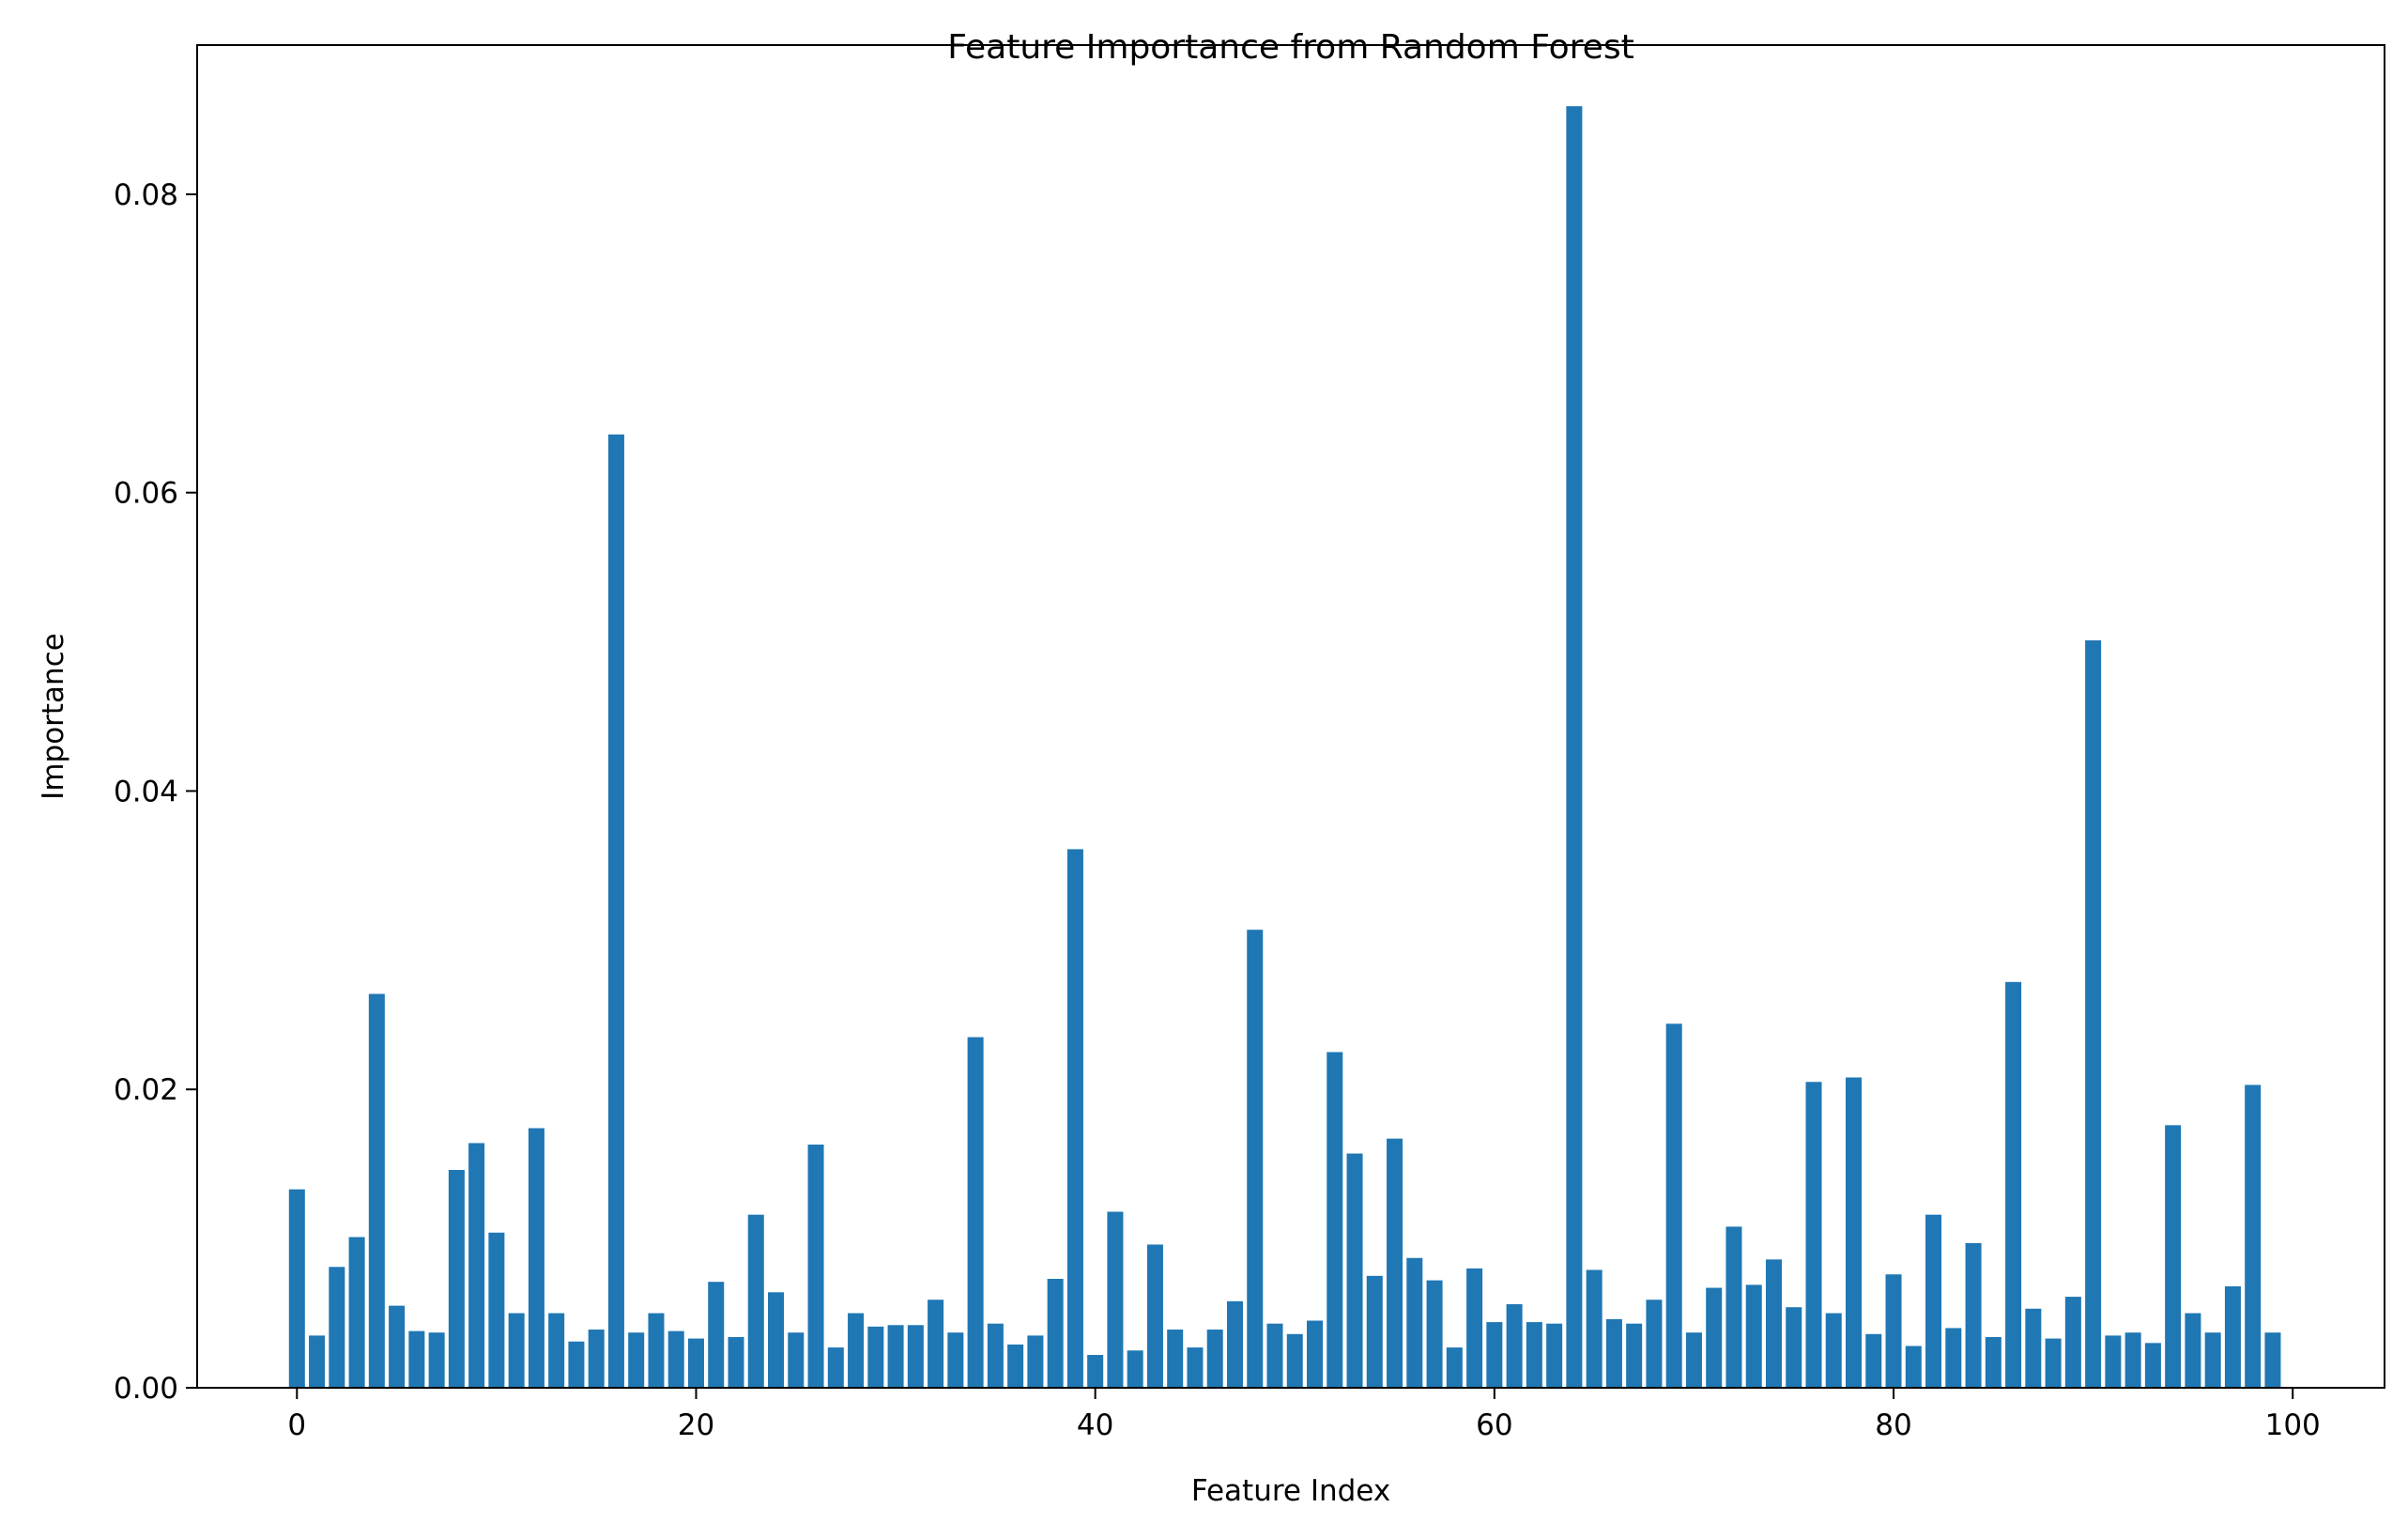 Image resolution: width=2408 pixels, height=1538 pixels. What do you see at coordinates (146, 494) in the screenshot?
I see `y-tick-label-0.06: 0.06` at bounding box center [146, 494].